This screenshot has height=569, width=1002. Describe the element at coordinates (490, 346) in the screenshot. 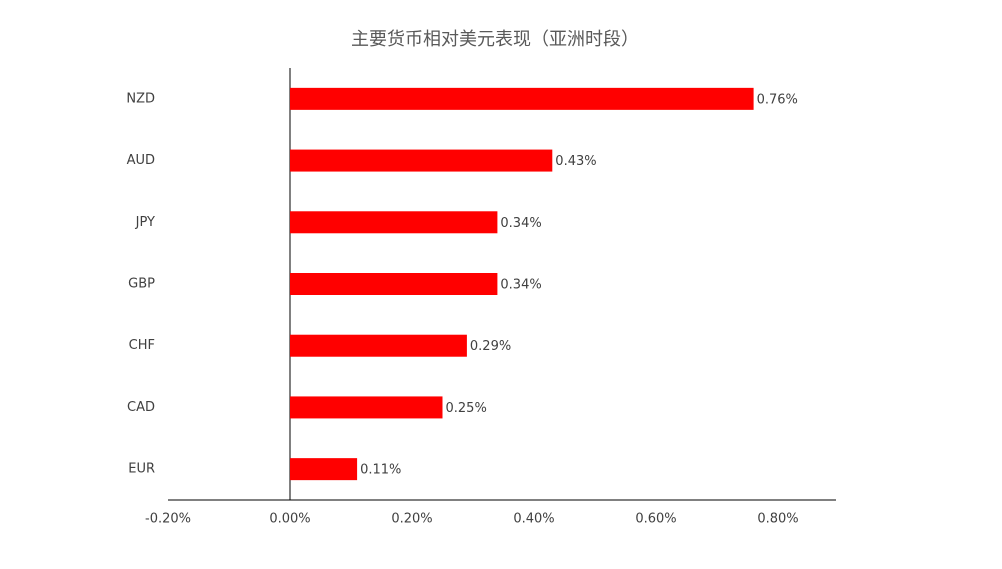

I see `value-label: 0.29%` at that location.